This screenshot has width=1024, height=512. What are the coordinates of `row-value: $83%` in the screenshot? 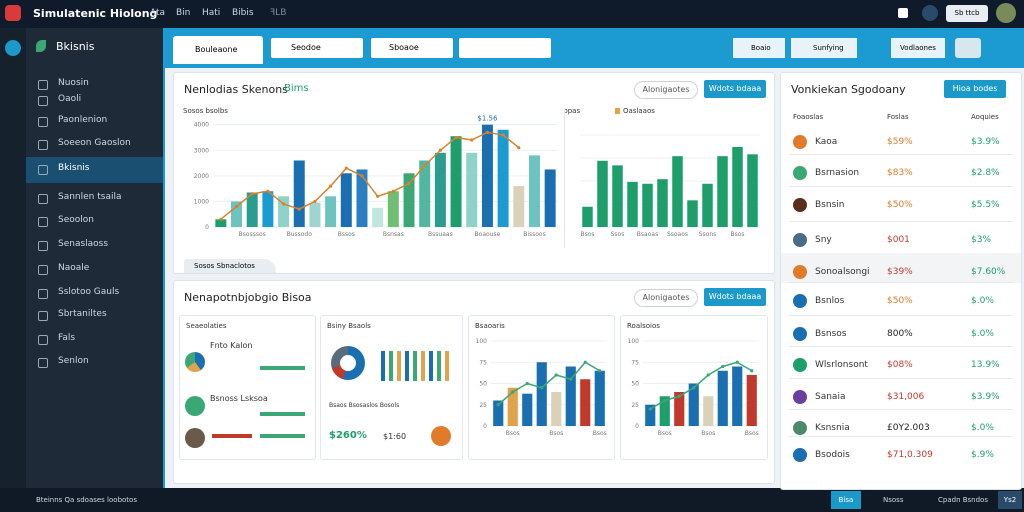 It's located at (900, 173).